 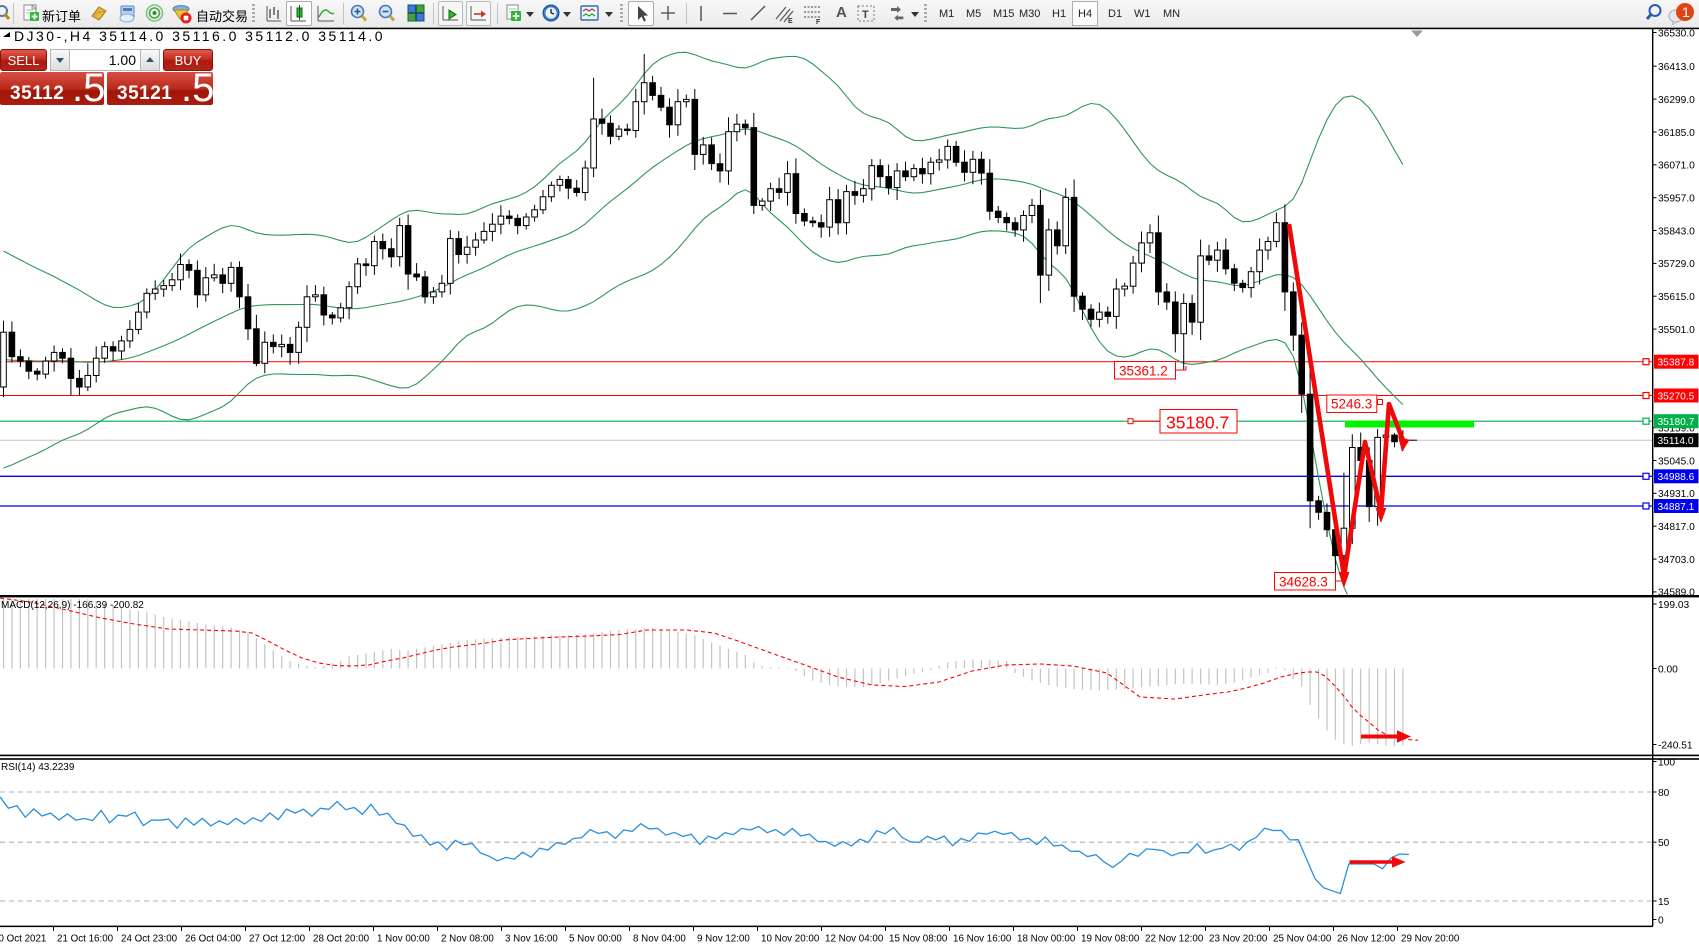 I want to click on svg-text: -240.51, so click(x=1675, y=745).